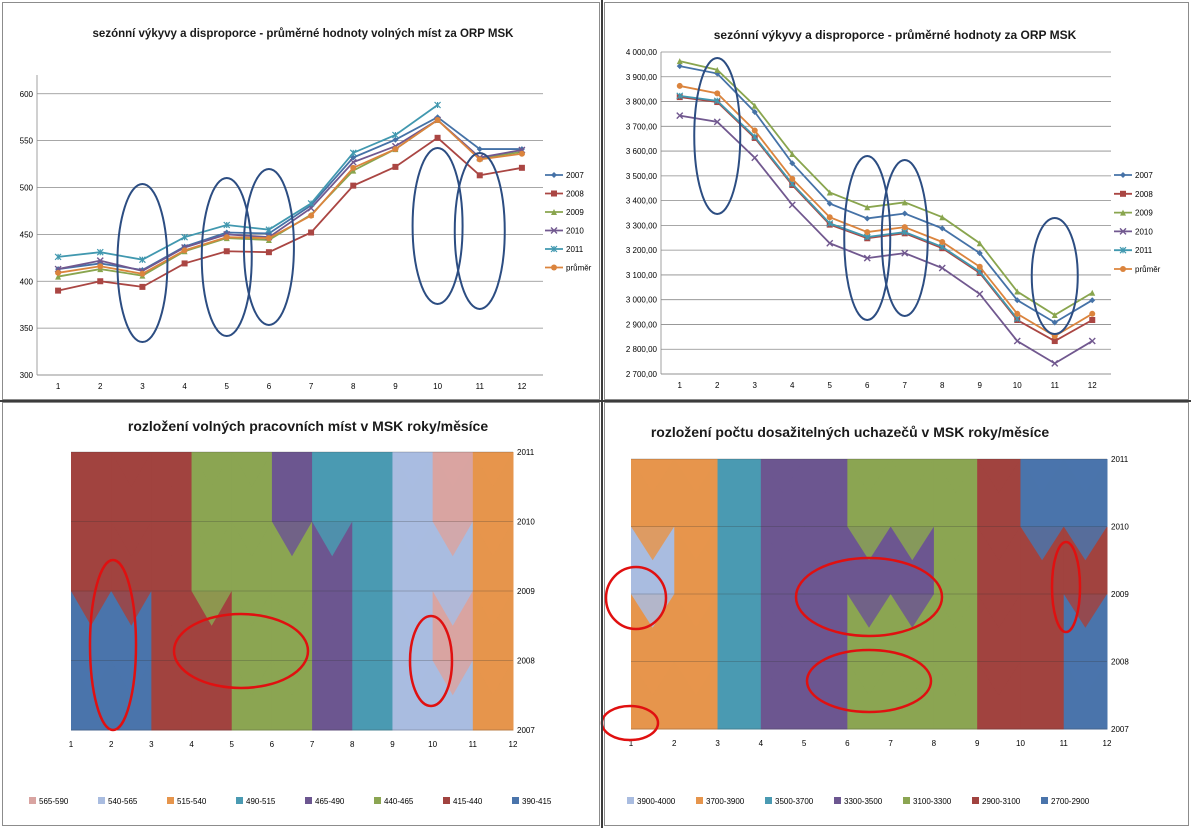 This screenshot has width=1191, height=828. Describe the element at coordinates (1120, 527) in the screenshot. I see `y-tick-label: 2010` at that location.